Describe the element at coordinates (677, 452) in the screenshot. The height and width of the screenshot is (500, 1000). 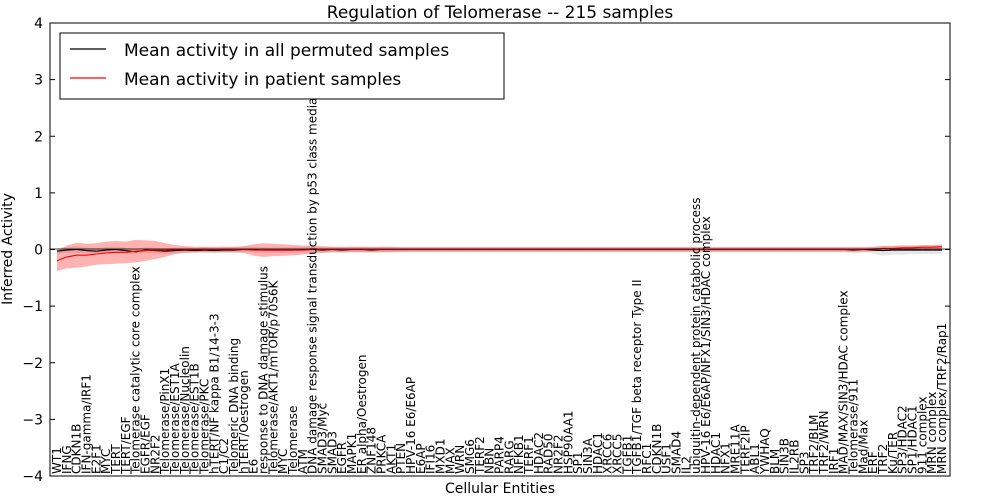
I see `x-tick-label: SMAD4` at that location.